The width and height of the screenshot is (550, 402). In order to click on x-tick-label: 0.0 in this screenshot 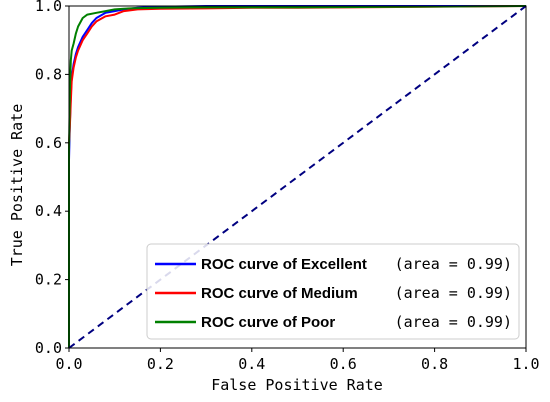, I will do `click(68, 364)`.